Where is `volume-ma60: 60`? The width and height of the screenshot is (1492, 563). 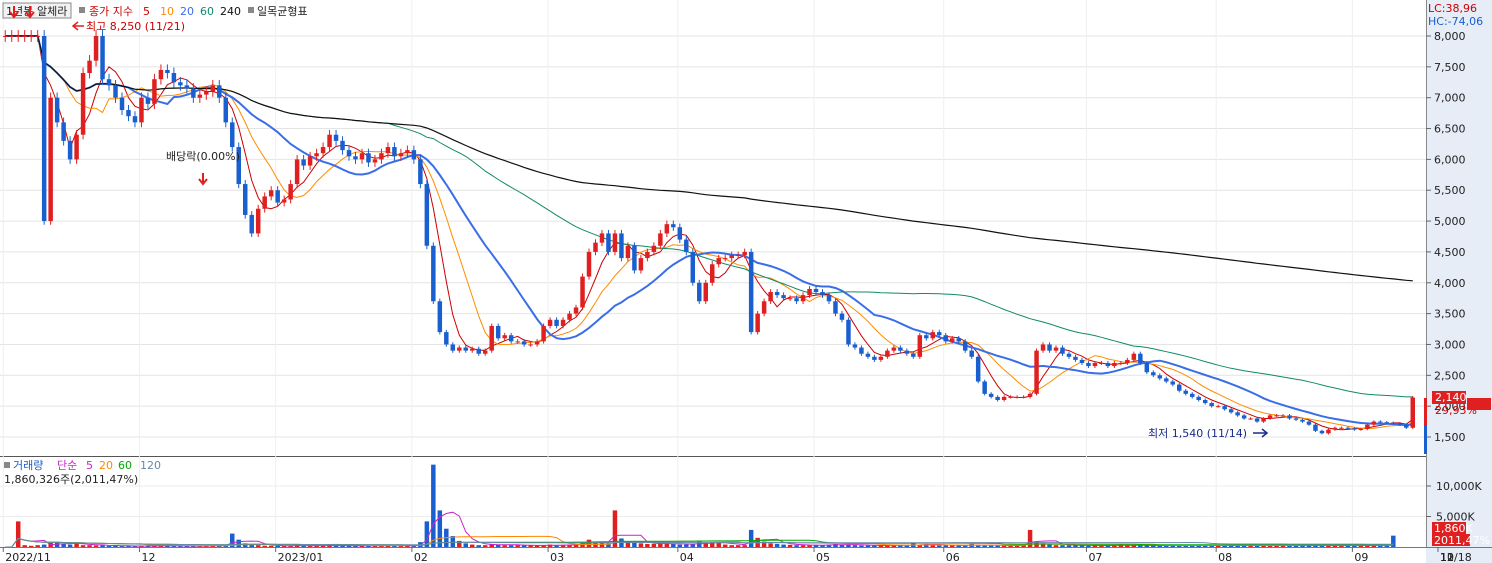 volume-ma60: 60 is located at coordinates (125, 465).